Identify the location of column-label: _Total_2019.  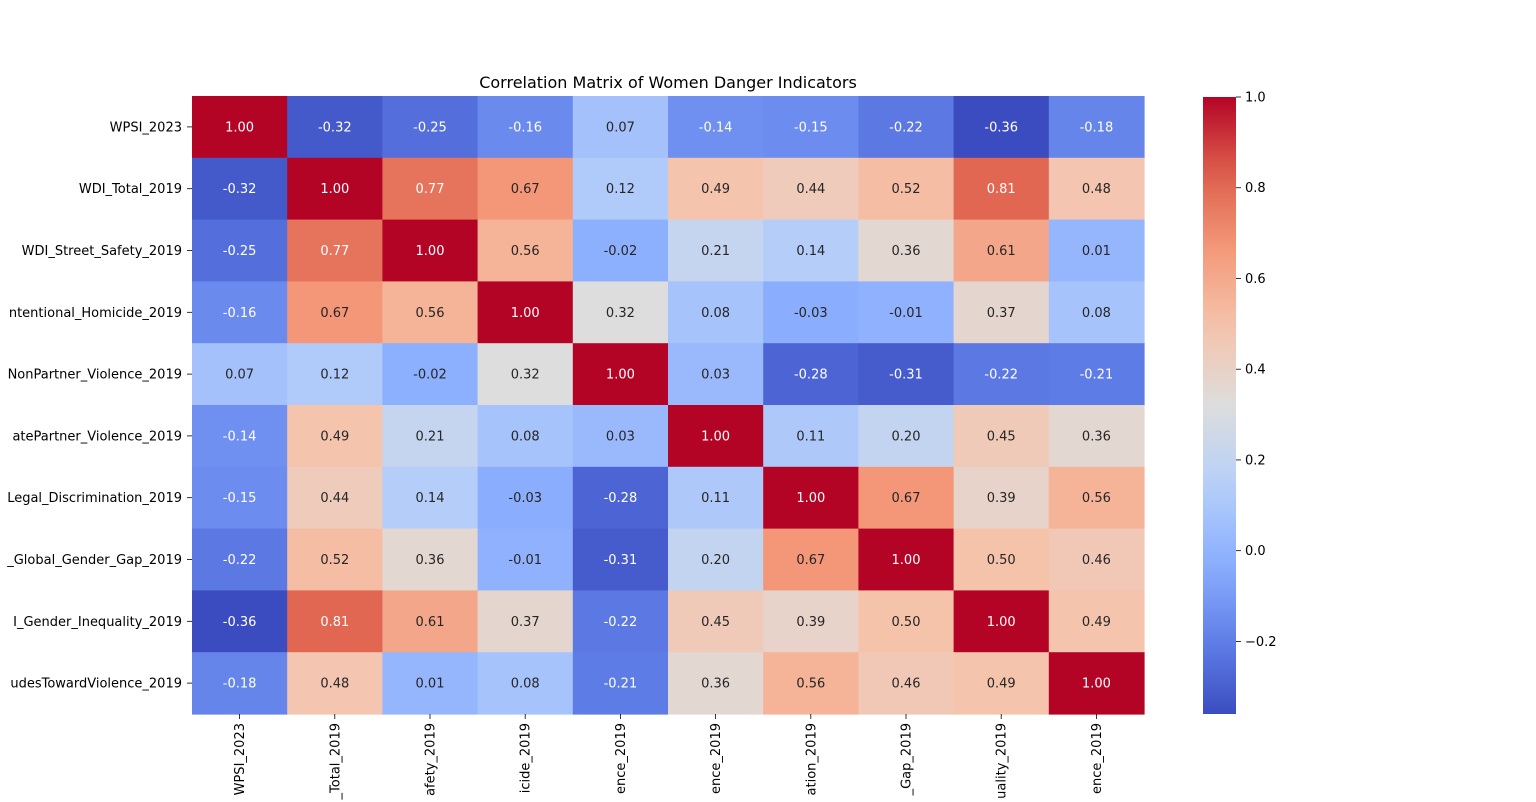
(335, 761).